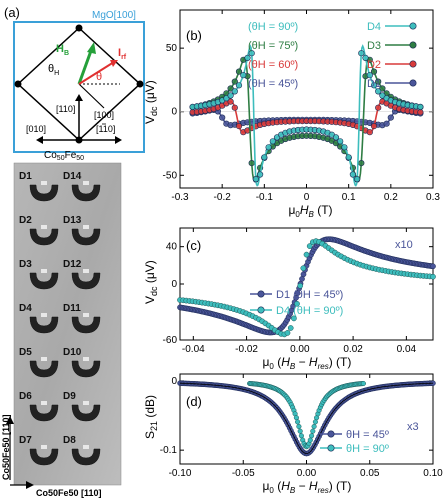 The width and height of the screenshot is (448, 500). Describe the element at coordinates (273, 84) in the screenshot. I see `legend-theta: (θH = 45º)` at that location.